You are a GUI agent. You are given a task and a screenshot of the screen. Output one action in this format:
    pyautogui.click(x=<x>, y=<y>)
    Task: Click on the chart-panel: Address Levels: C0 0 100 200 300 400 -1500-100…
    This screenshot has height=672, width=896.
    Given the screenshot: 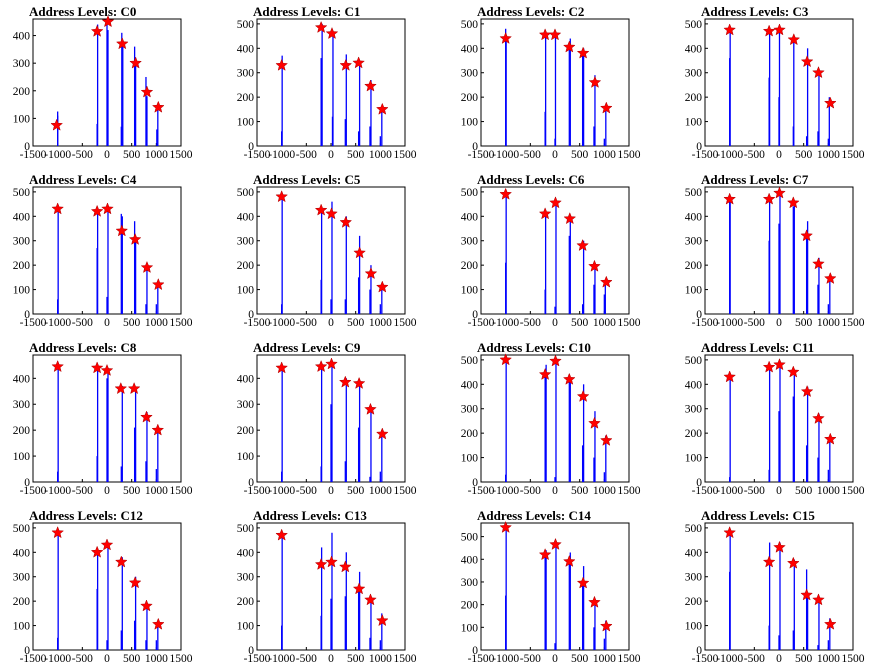 What is the action you would take?
    pyautogui.click(x=103, y=82)
    